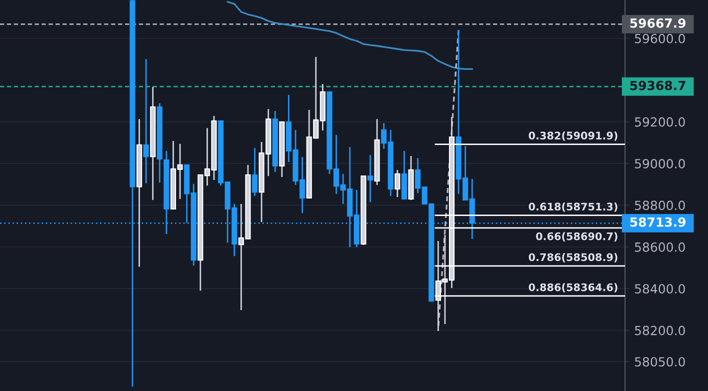 The width and height of the screenshot is (708, 391). I want to click on y-tick-label: 58600.0, so click(659, 247).